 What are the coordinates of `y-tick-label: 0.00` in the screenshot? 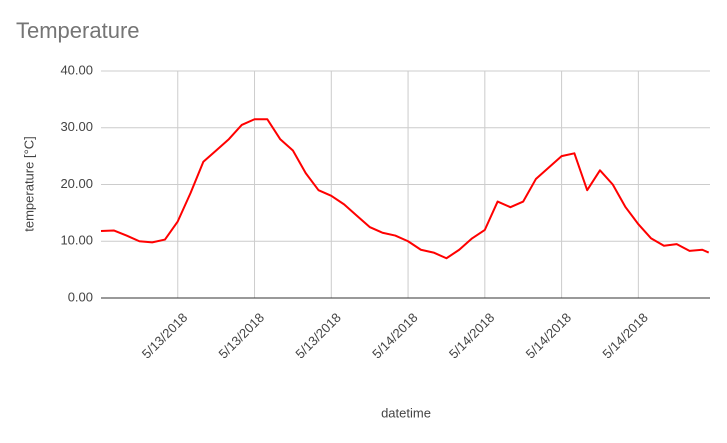 It's located at (80, 296).